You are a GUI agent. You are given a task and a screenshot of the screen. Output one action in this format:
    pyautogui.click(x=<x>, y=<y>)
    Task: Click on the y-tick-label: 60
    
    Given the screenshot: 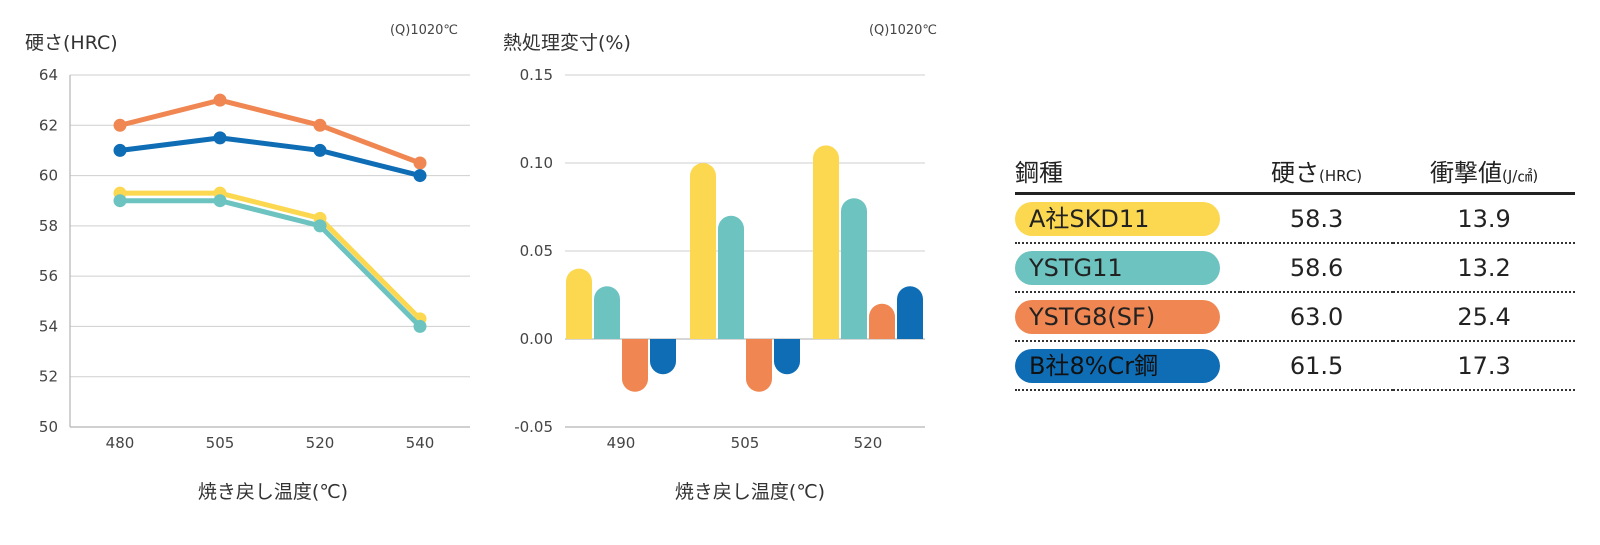 What is the action you would take?
    pyautogui.click(x=48, y=176)
    